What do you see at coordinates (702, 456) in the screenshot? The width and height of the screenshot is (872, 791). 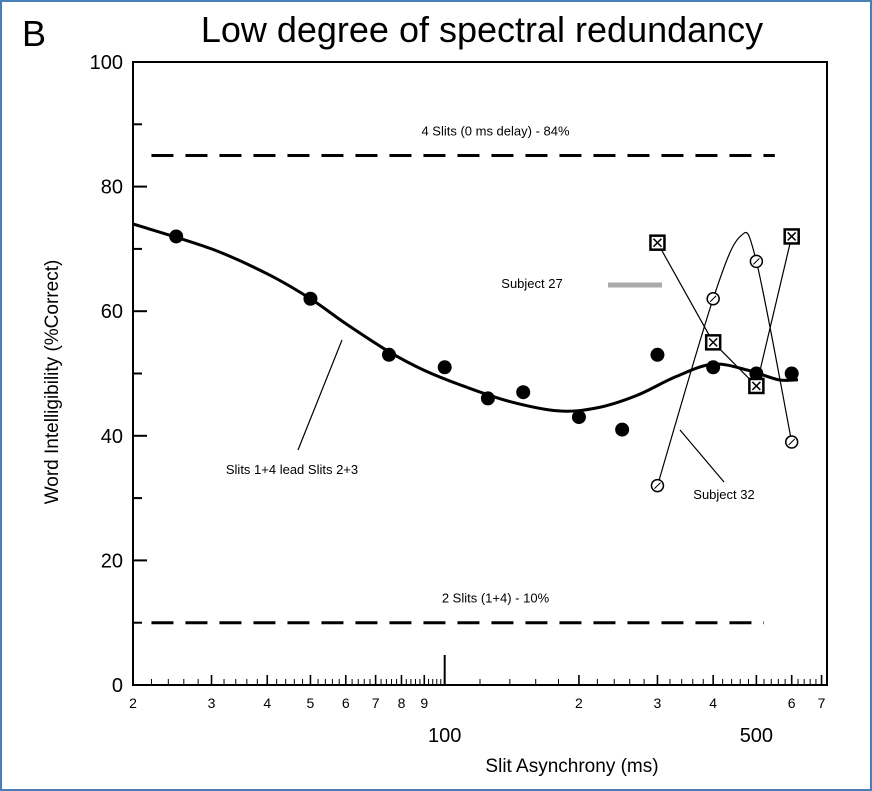 I see `annotation-subject-32-leader` at bounding box center [702, 456].